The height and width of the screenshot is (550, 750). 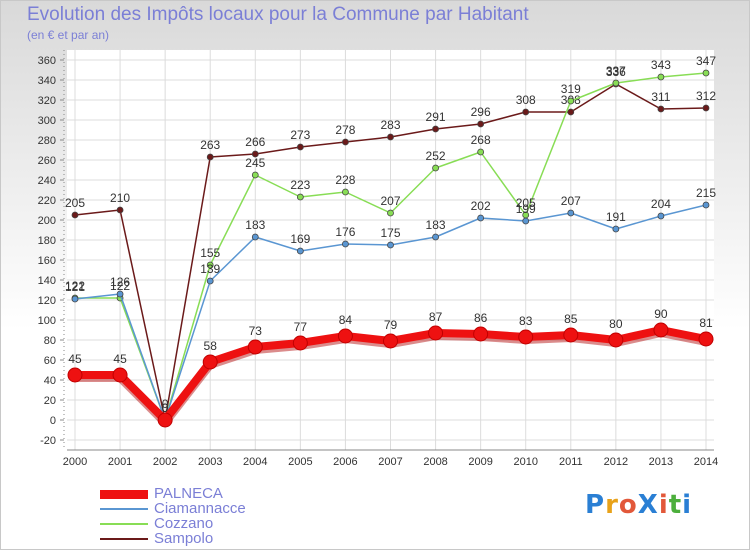 I want to click on data-label-sampolo: 205, so click(x=75, y=203).